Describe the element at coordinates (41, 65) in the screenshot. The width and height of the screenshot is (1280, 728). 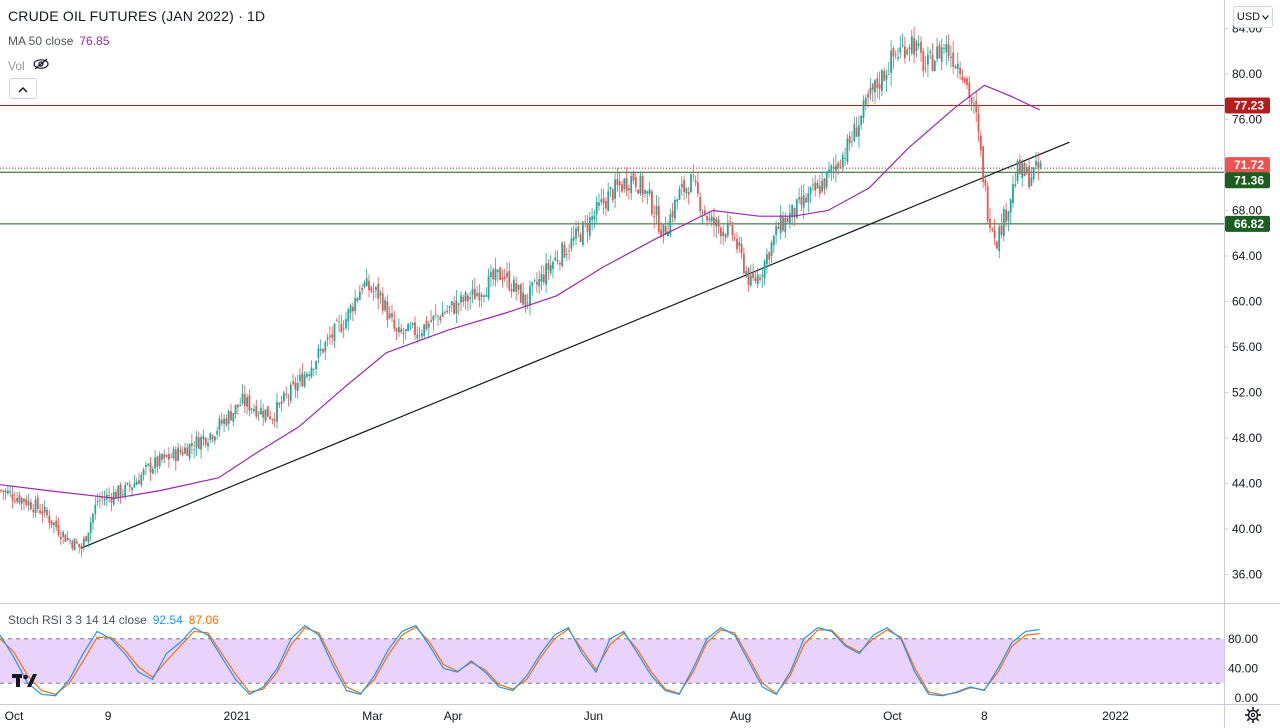
I see `eye-crossed-icon` at that location.